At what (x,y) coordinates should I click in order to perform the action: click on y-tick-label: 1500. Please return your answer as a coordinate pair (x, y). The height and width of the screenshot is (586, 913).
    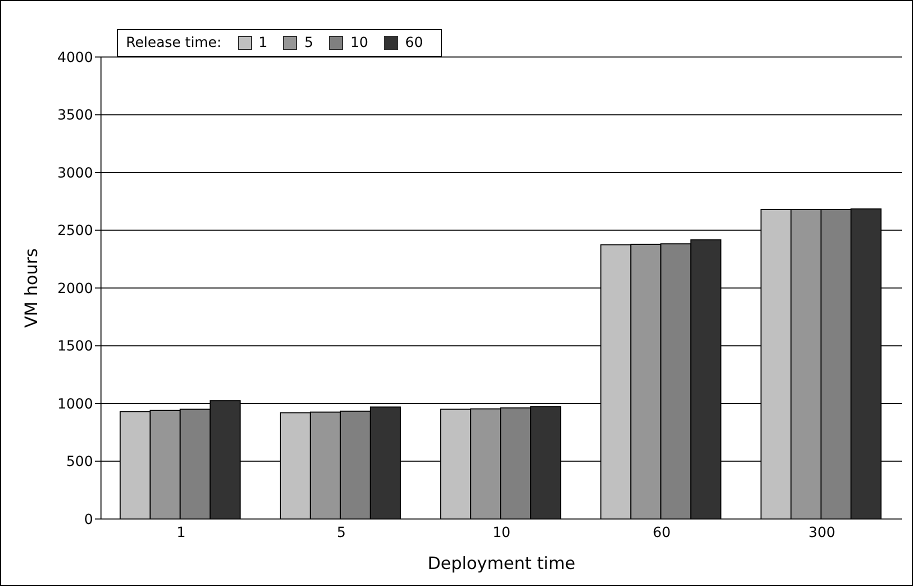
    Looking at the image, I should click on (75, 346).